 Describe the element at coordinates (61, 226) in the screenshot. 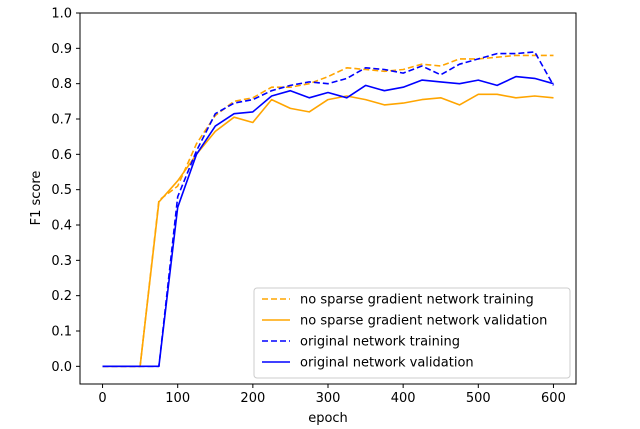

I see `y-tick-label: 0.4` at that location.